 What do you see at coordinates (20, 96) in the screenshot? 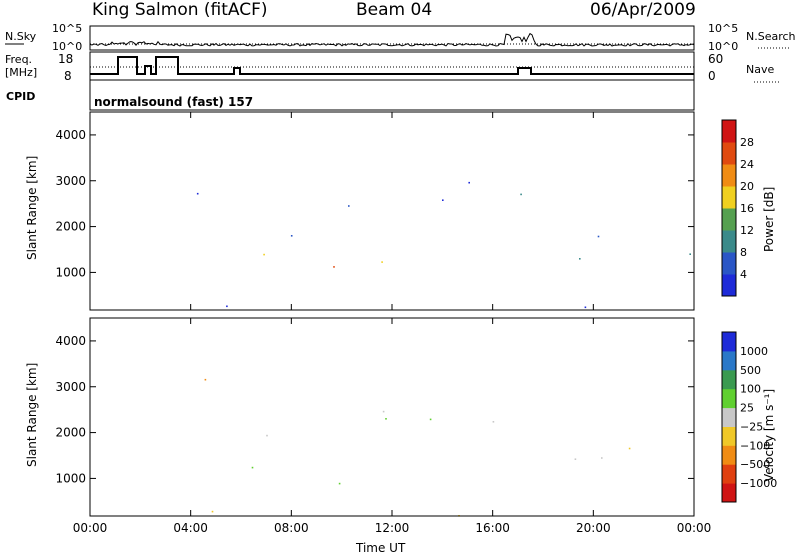
I see `cpid-label: CPID` at bounding box center [20, 96].